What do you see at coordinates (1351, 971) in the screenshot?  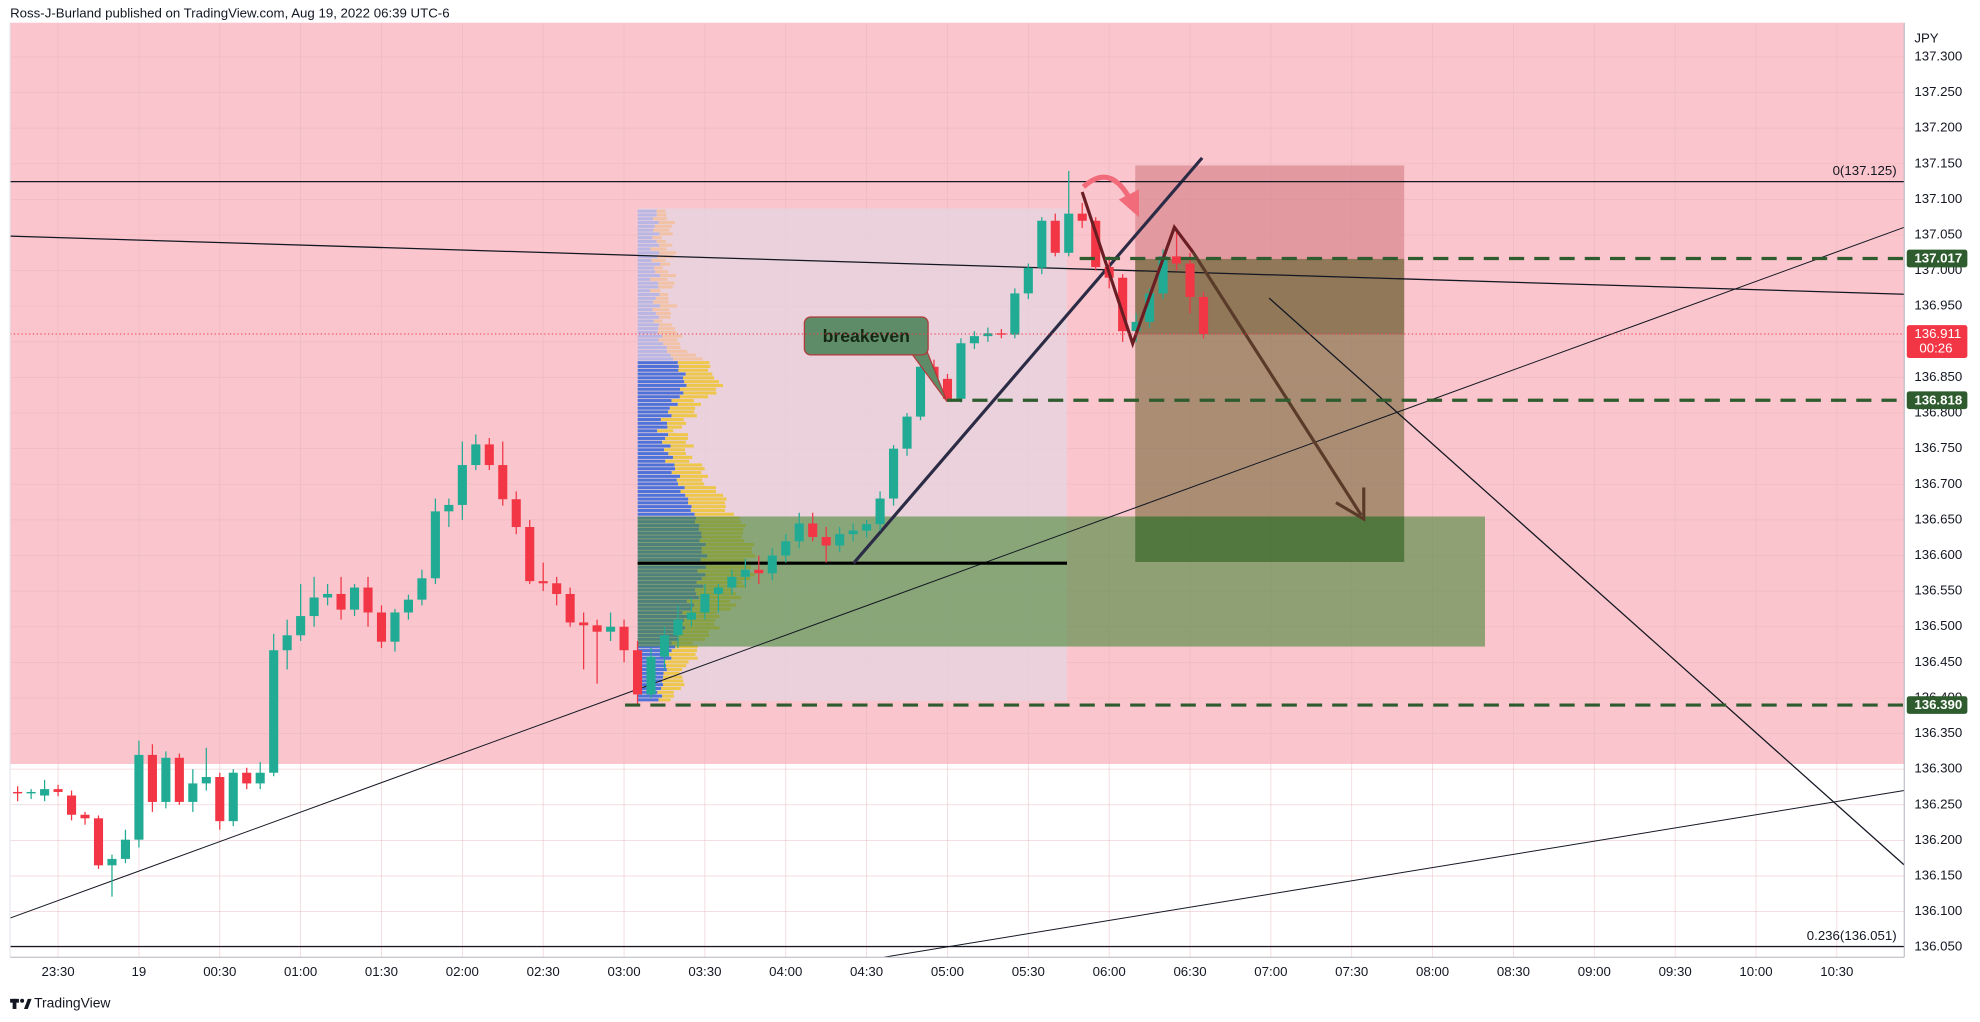 I see `x-tick-label: 07:30` at bounding box center [1351, 971].